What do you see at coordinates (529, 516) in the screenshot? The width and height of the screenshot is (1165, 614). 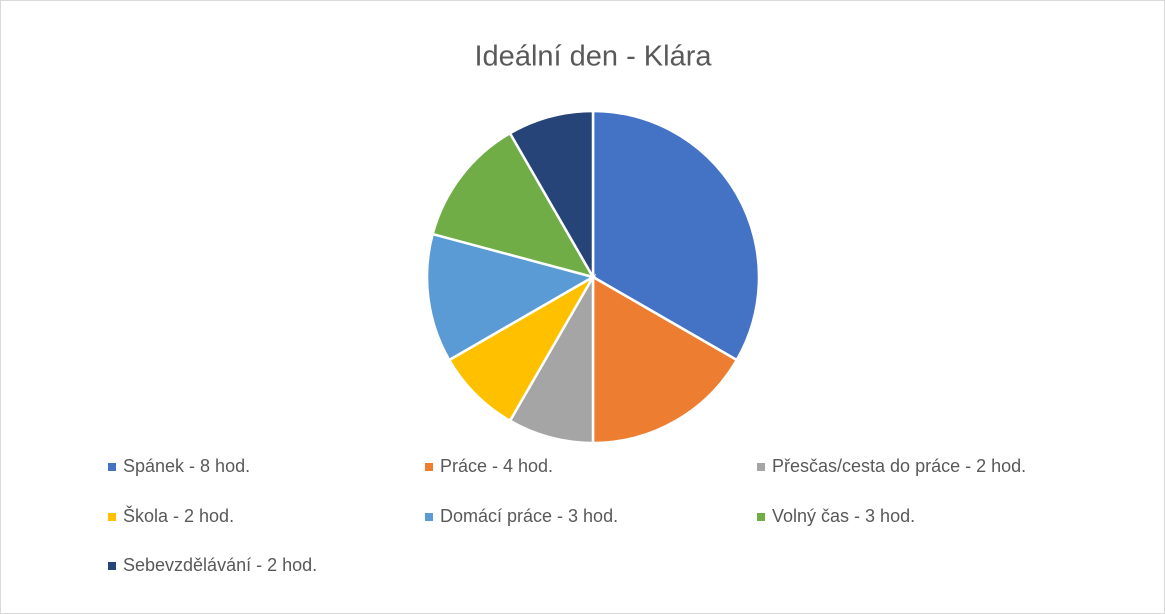 I see `legend-label: Domácí práce - 3 hod.` at bounding box center [529, 516].